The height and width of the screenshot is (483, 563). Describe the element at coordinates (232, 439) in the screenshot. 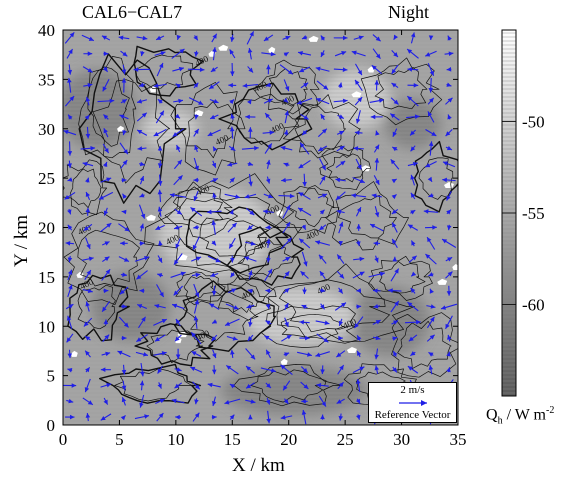

I see `x-tick-label: 15` at that location.